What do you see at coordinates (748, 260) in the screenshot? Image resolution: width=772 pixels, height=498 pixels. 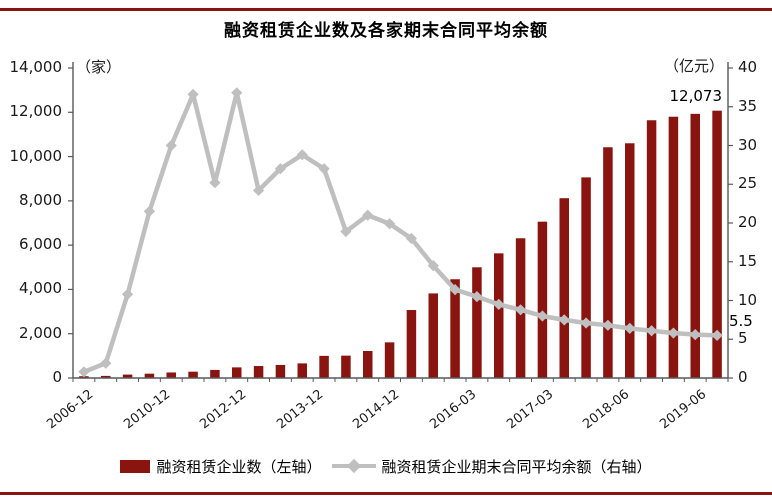 I see `right-tick-label: 15` at bounding box center [748, 260].